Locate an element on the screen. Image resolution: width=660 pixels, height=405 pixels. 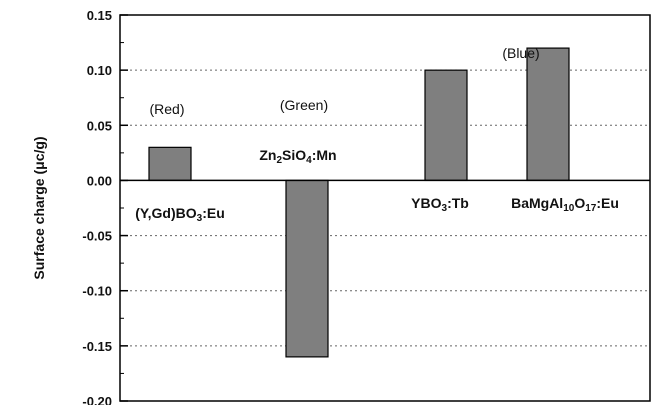
y-axis-title: Surface charge (μc/g) is located at coordinates (39, 207).